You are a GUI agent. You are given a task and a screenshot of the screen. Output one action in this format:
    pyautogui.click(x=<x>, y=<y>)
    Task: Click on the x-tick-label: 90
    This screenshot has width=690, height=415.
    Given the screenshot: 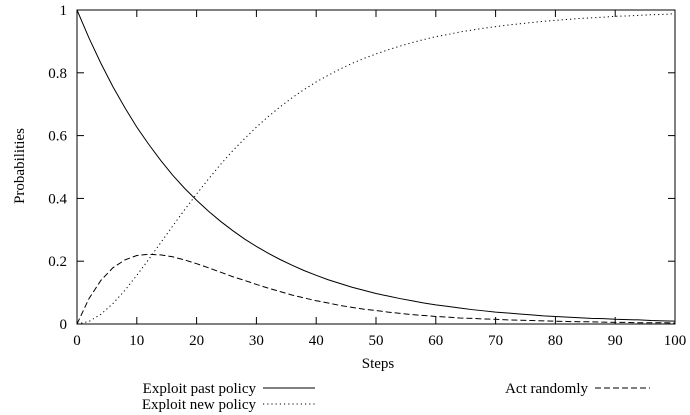 What is the action you would take?
    pyautogui.click(x=615, y=341)
    